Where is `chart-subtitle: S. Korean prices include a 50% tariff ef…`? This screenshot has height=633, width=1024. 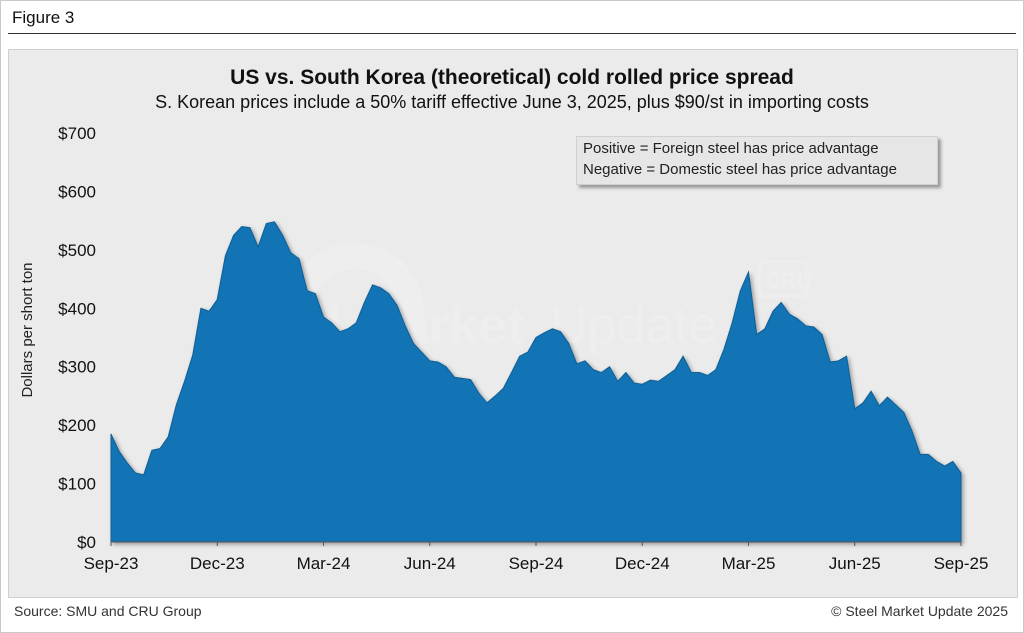 chart-subtitle: S. Korean prices include a 50% tariff ef… is located at coordinates (512, 102).